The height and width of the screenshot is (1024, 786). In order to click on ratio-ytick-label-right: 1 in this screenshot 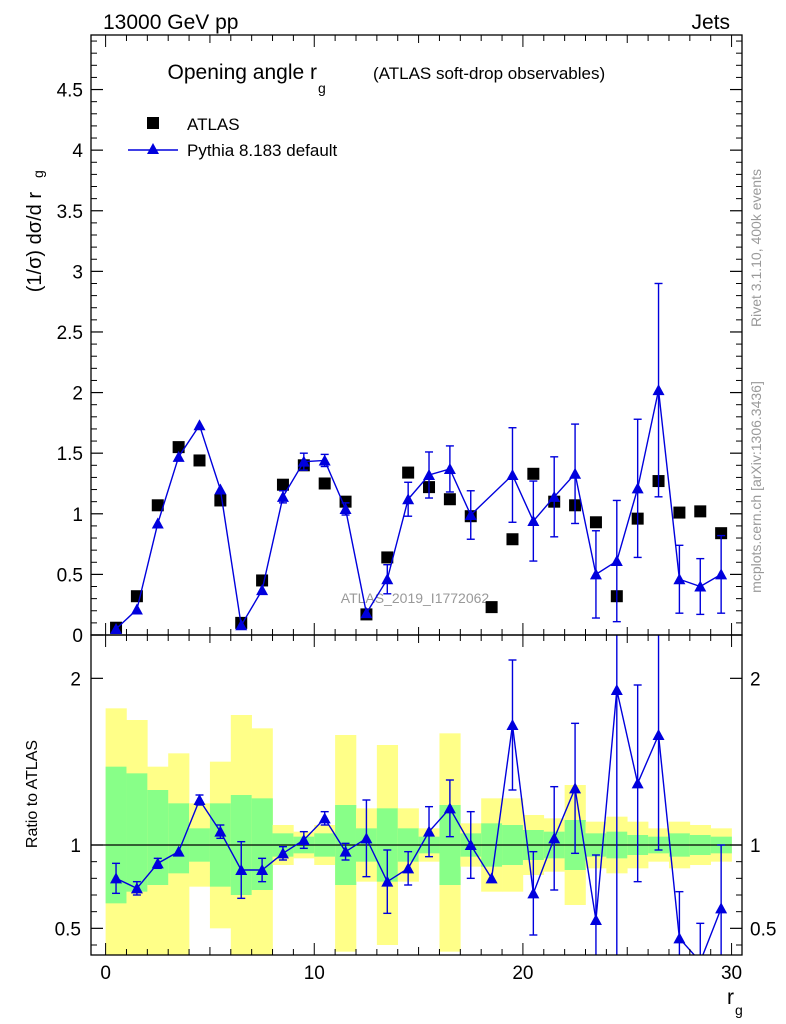, I will do `click(755, 846)`.